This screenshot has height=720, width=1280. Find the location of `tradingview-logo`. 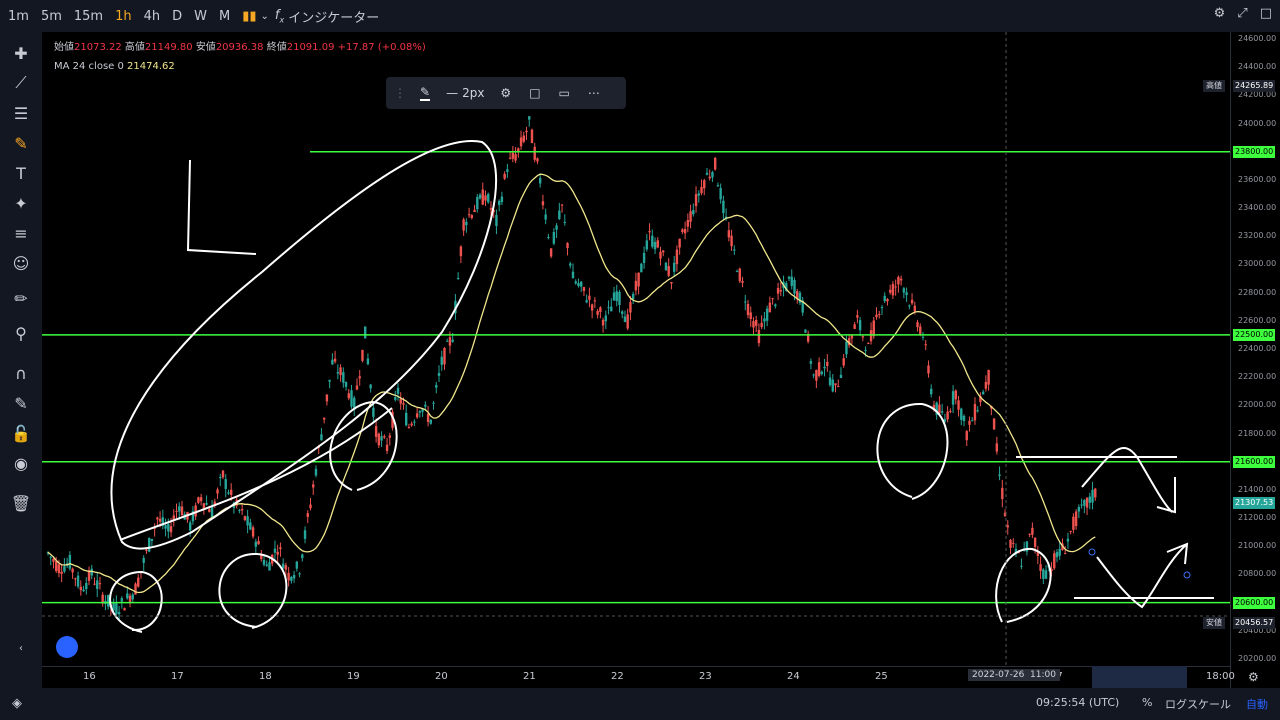

tradingview-logo is located at coordinates (67, 647).